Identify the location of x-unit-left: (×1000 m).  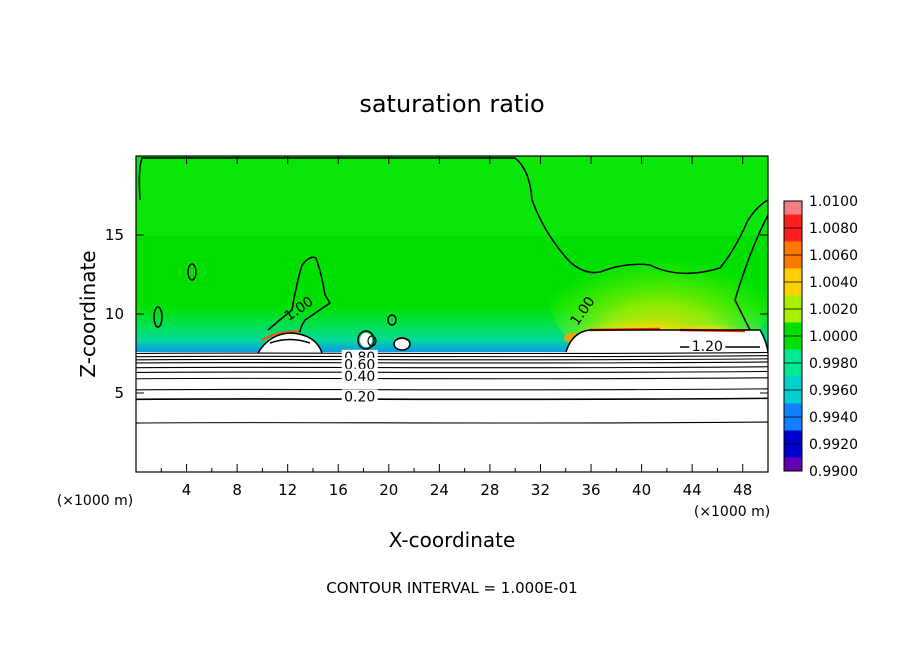
(95, 501).